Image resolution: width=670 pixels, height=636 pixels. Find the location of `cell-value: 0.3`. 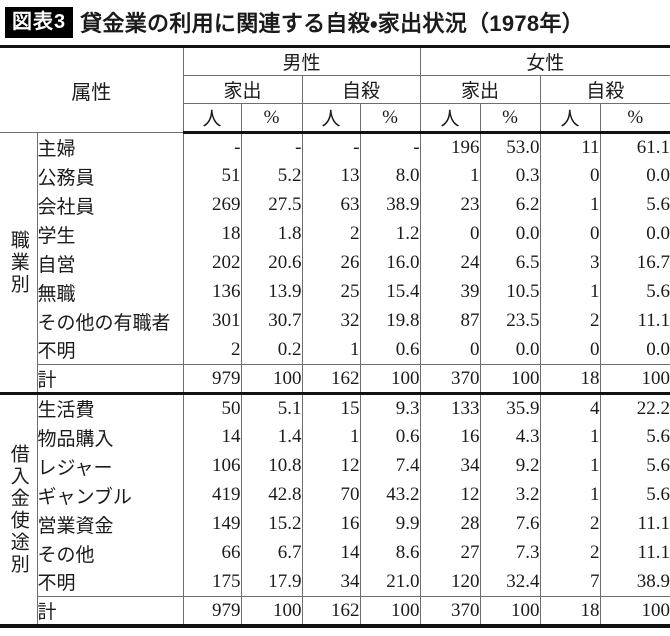

cell-value: 0.3 is located at coordinates (510, 176).